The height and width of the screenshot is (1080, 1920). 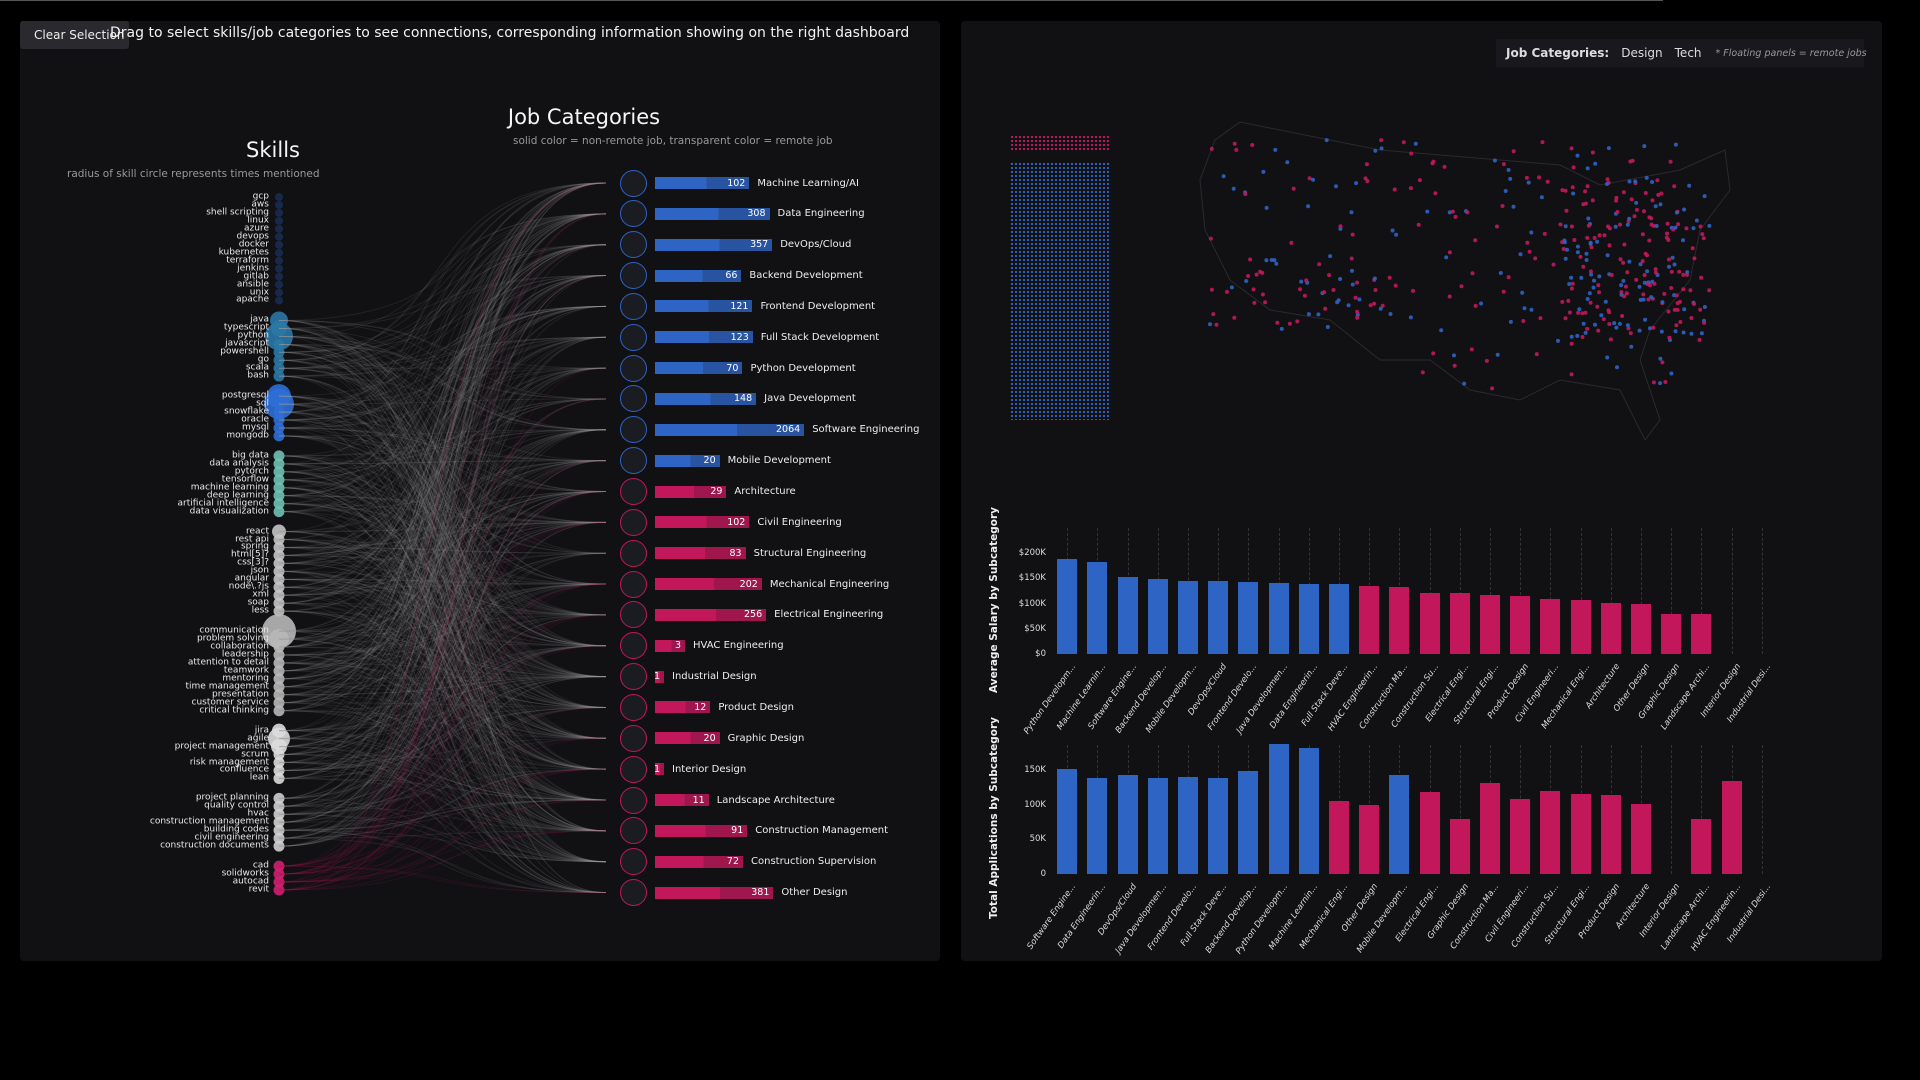 What do you see at coordinates (251, 471) in the screenshot?
I see `skill-label: pytorch` at bounding box center [251, 471].